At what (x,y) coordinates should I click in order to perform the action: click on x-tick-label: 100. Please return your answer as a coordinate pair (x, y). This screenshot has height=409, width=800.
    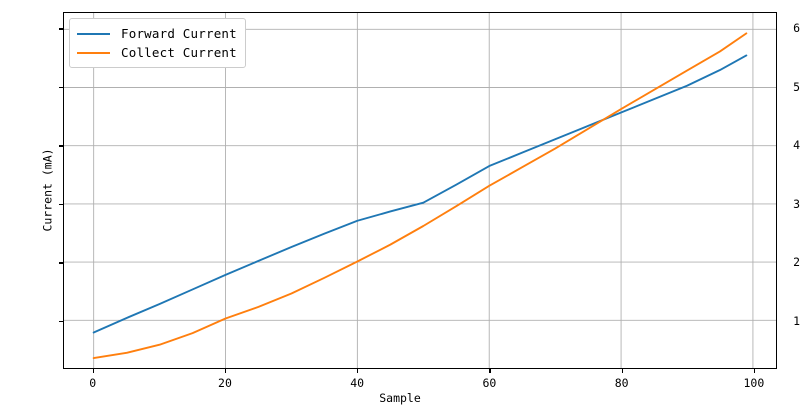
    Looking at the image, I should click on (754, 383).